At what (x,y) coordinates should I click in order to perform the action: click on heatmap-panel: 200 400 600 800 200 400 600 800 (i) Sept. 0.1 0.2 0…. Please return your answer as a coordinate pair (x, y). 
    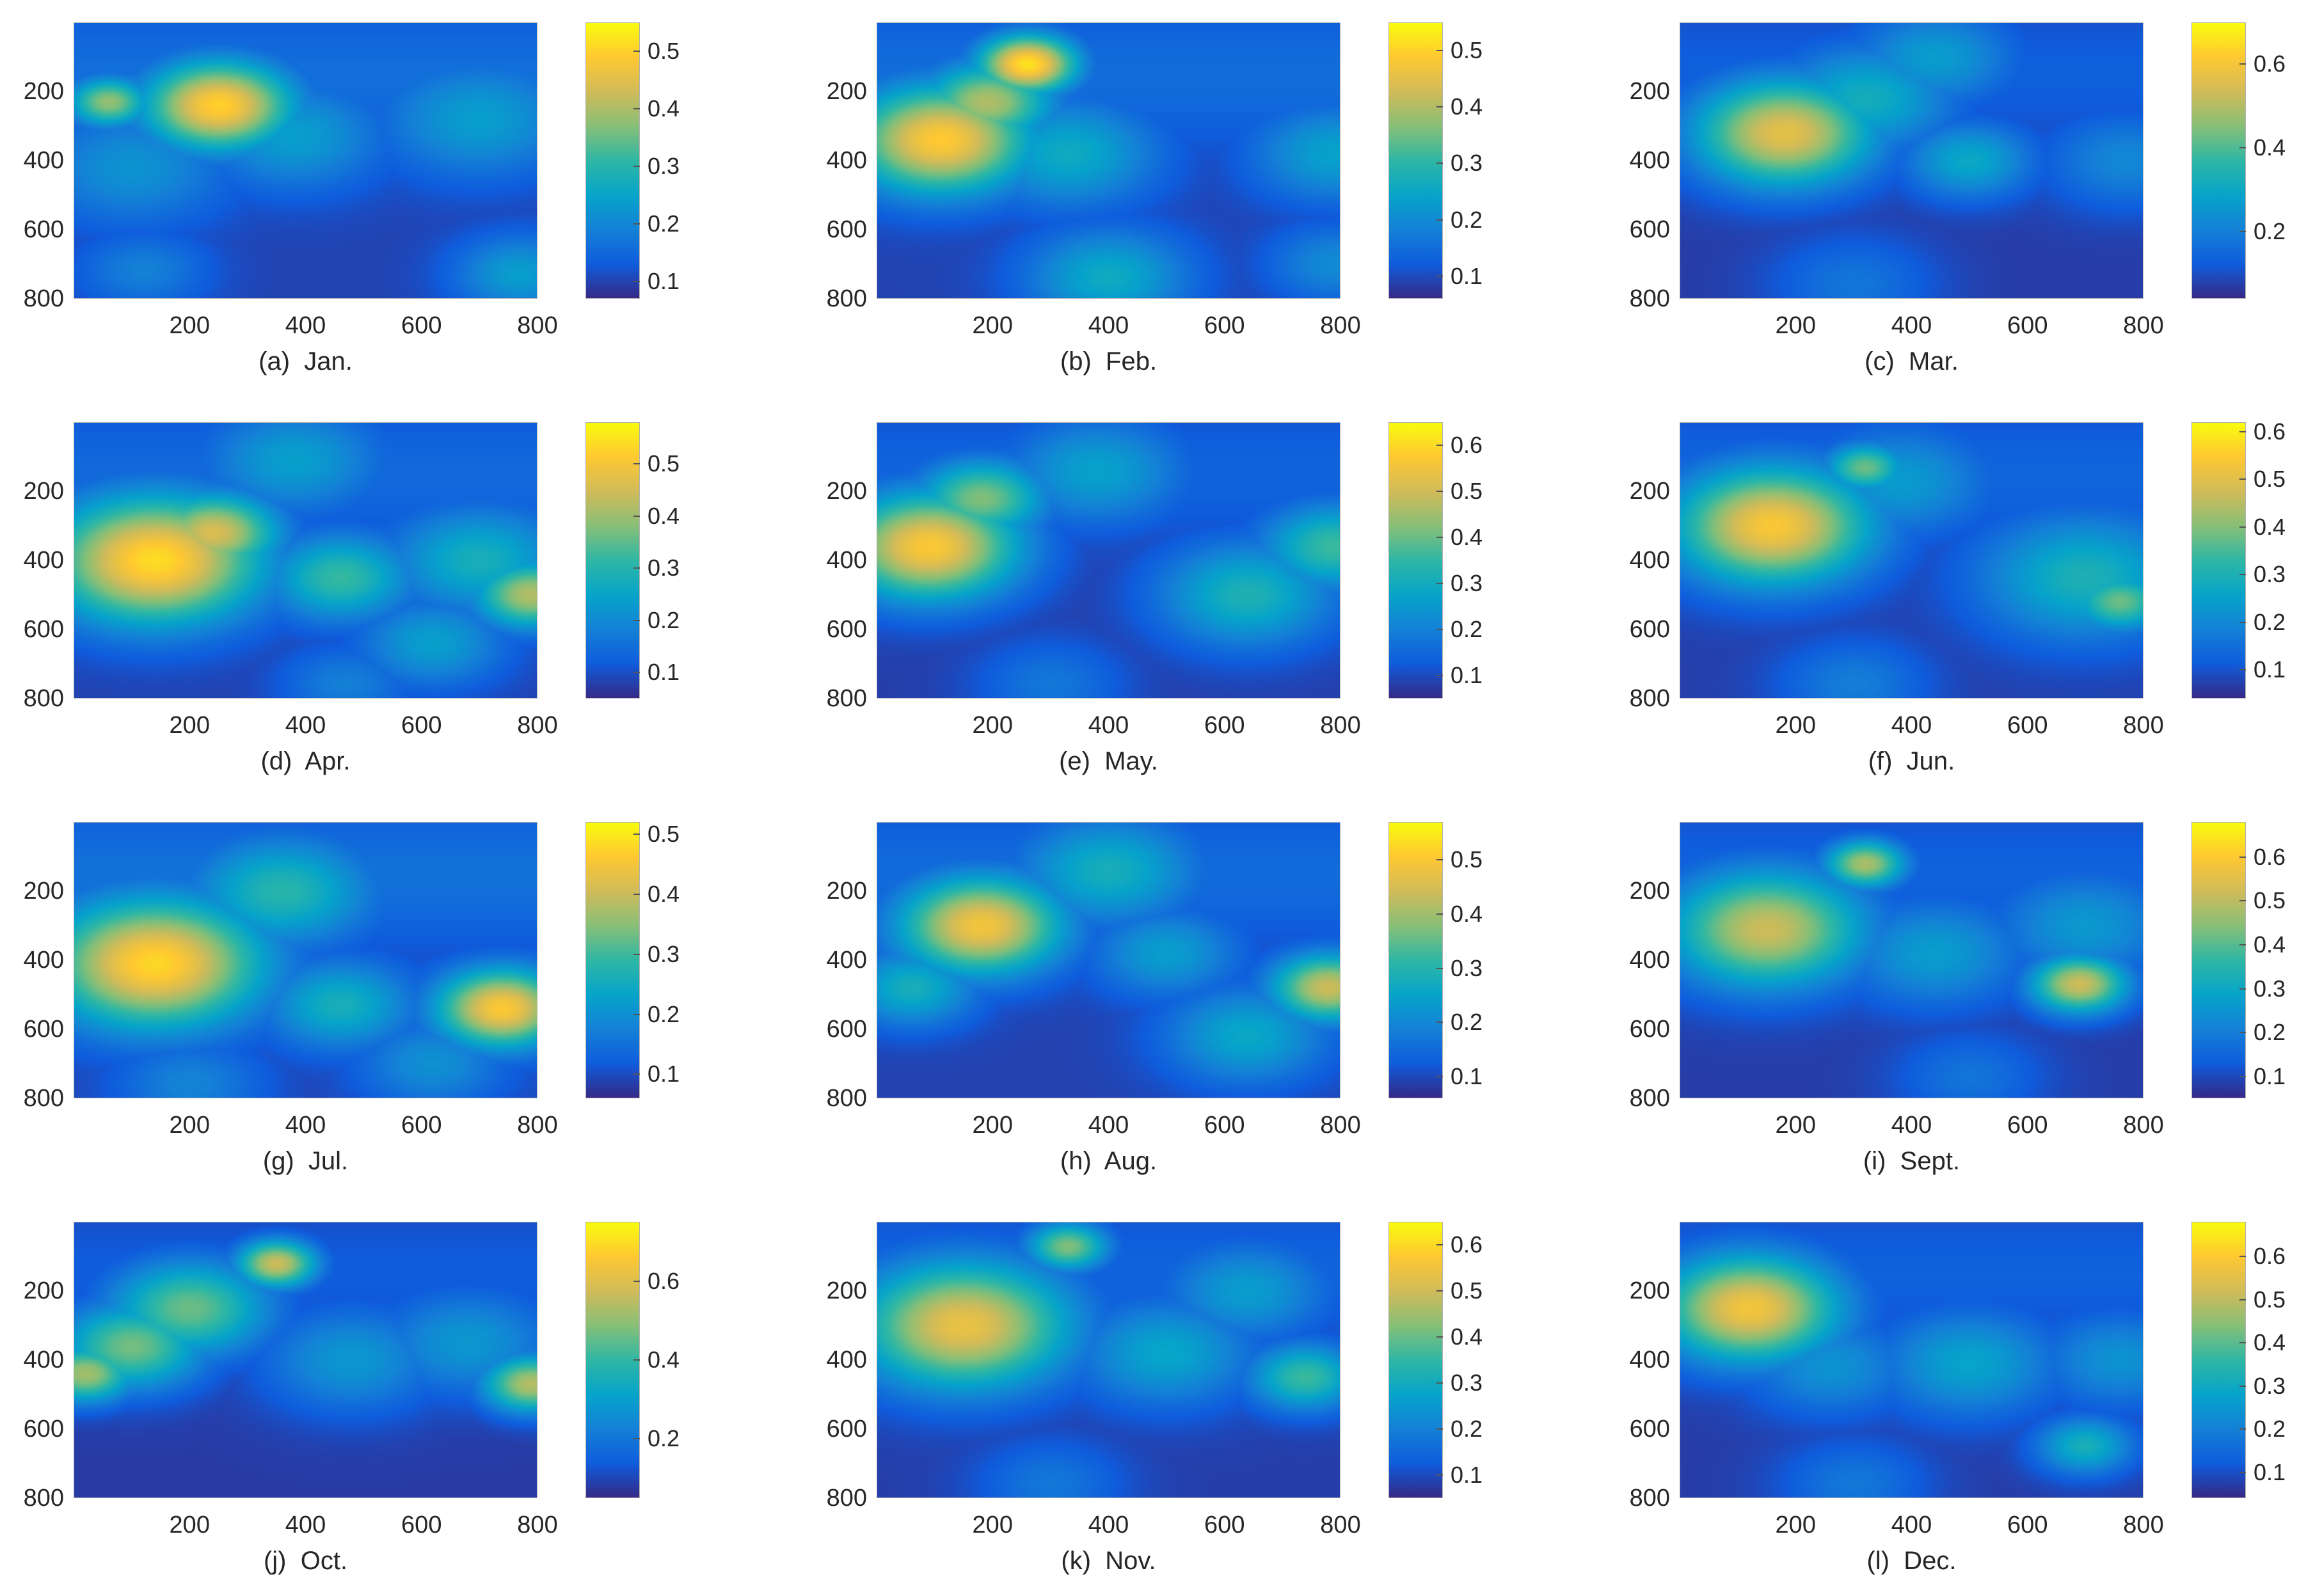
    Looking at the image, I should click on (1956, 991).